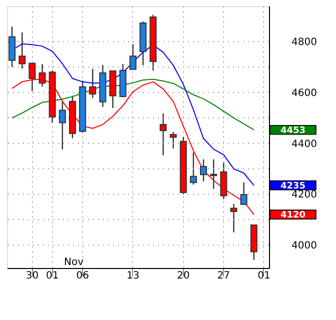  I want to click on annotation: Nov, so click(74, 262).